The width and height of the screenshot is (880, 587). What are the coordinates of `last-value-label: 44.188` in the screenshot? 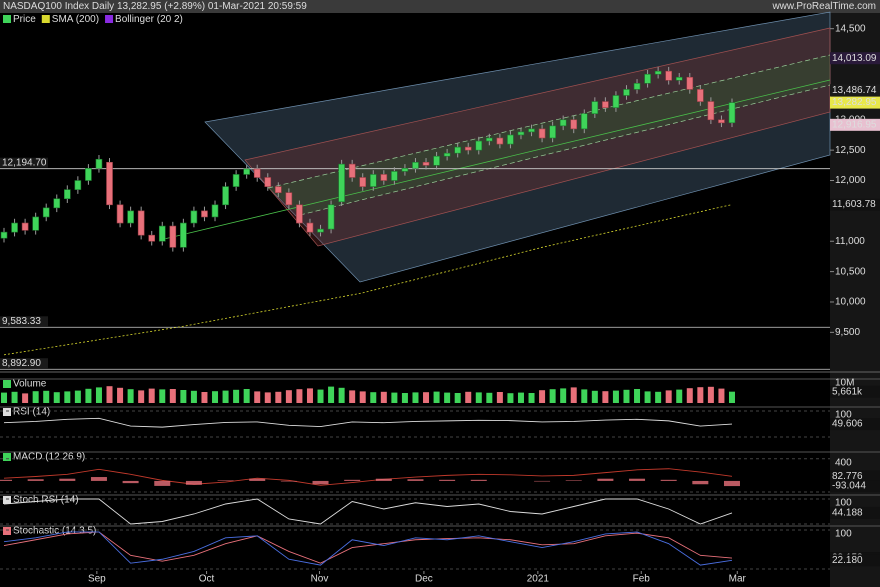 It's located at (847, 513).